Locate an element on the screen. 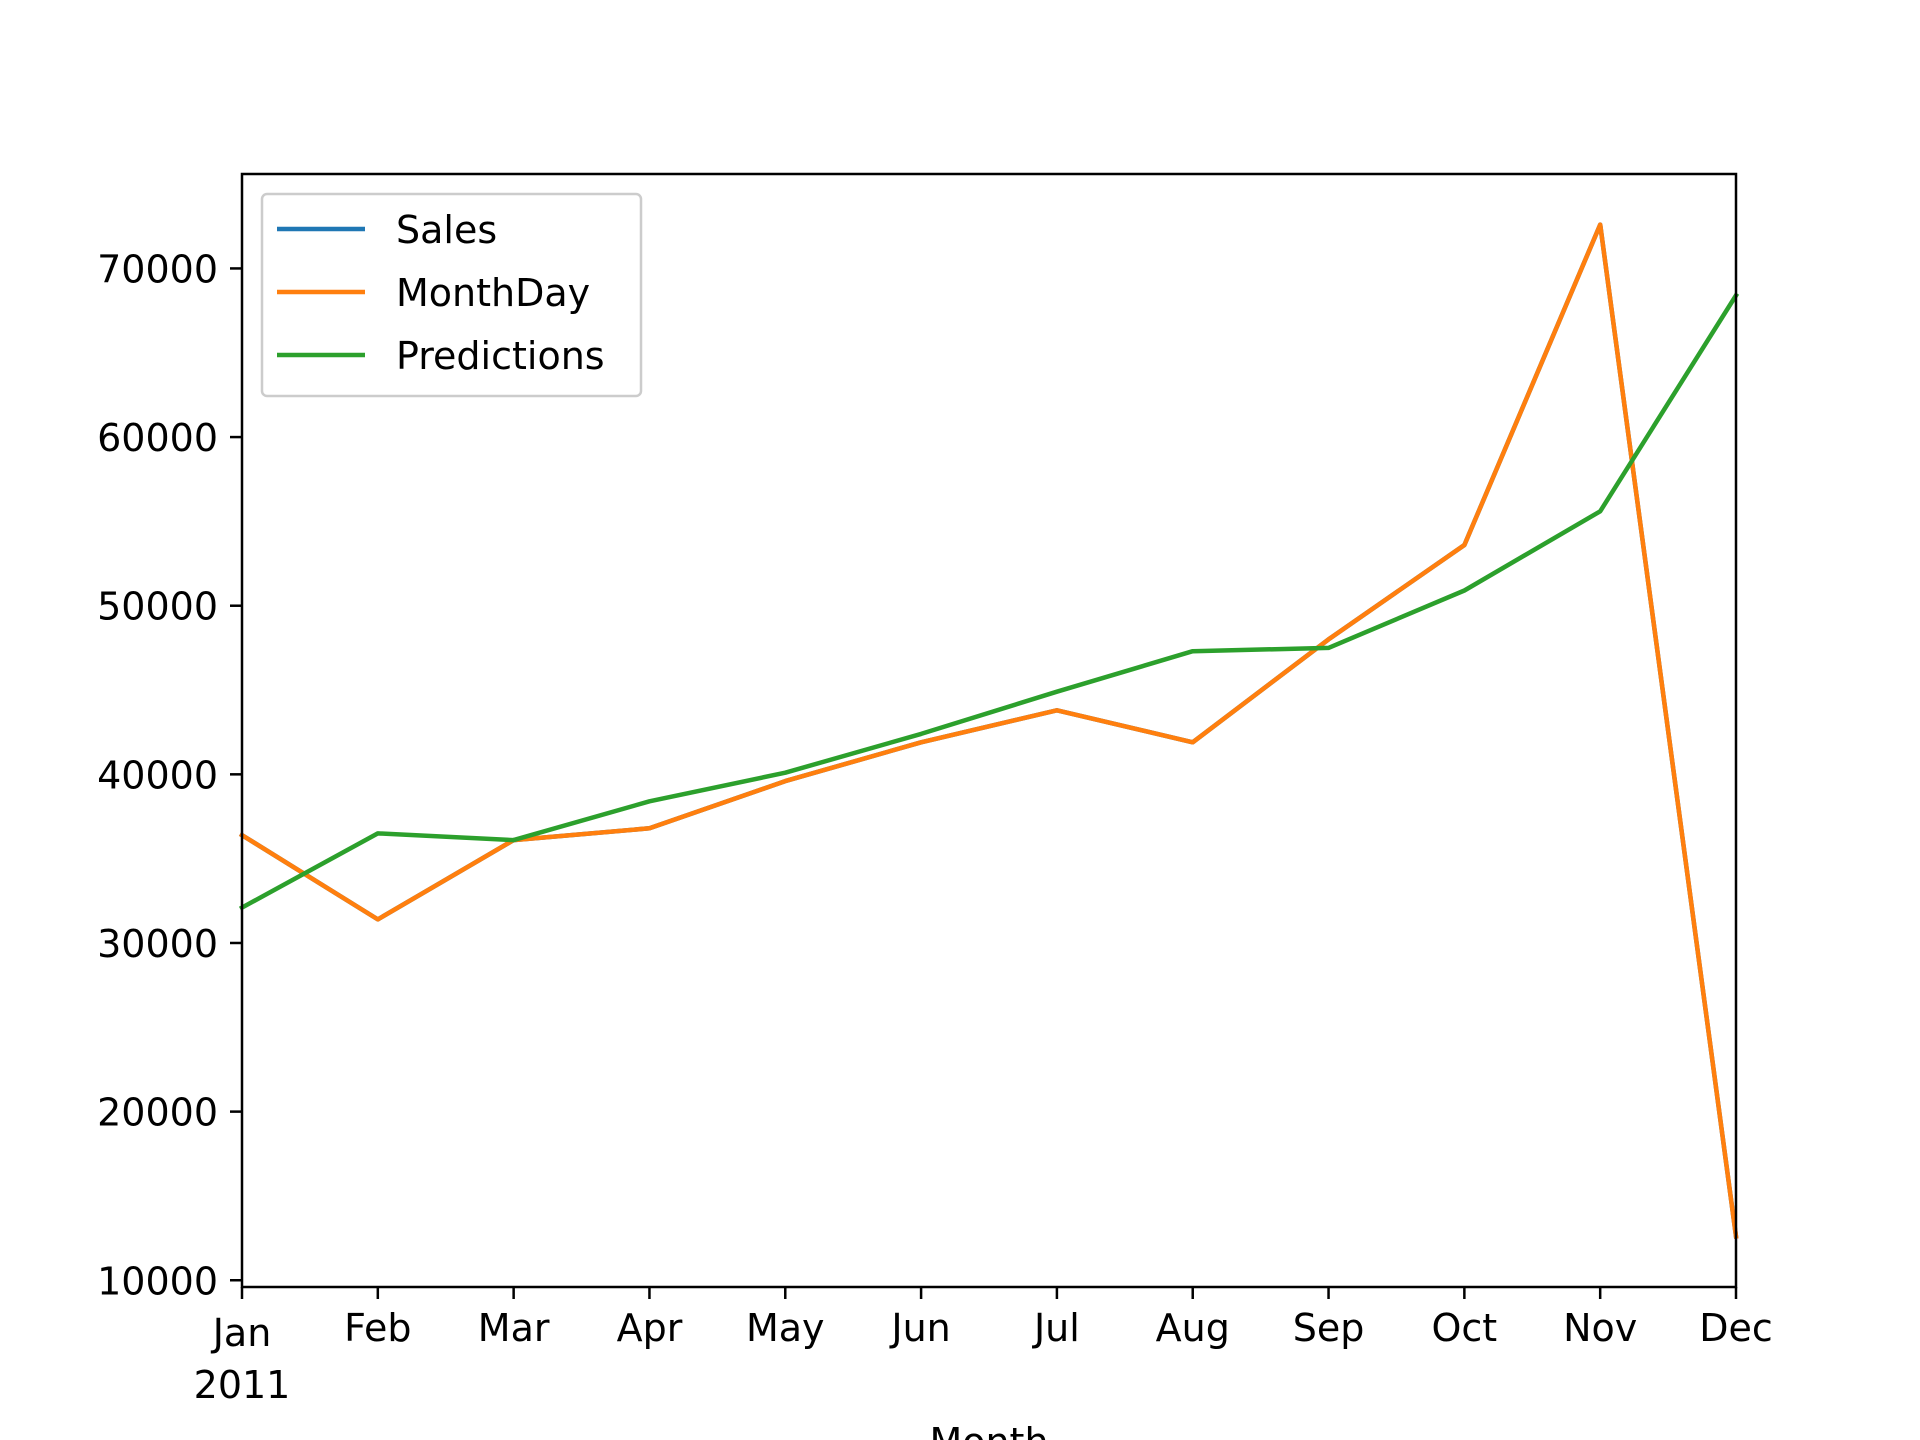 The width and height of the screenshot is (1920, 1440). x-tick-label-may: May is located at coordinates (785, 1328).